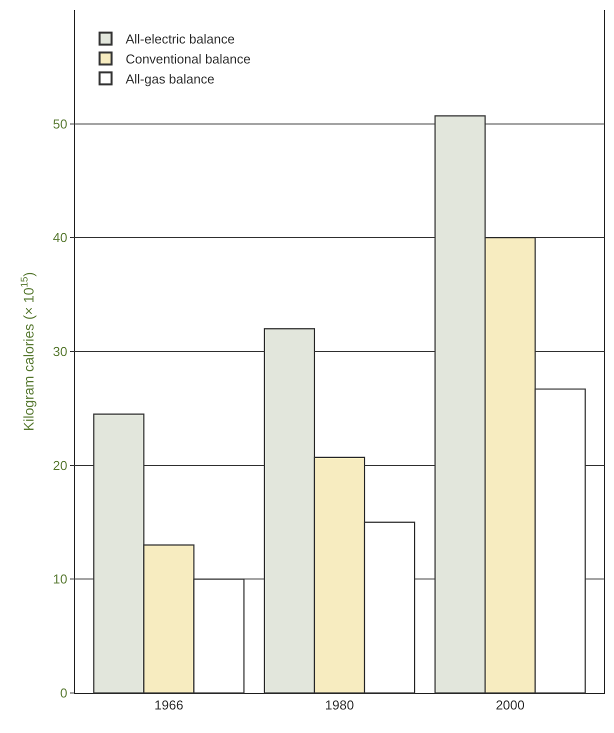  What do you see at coordinates (510, 705) in the screenshot?
I see `x-tick-label: 2000` at bounding box center [510, 705].